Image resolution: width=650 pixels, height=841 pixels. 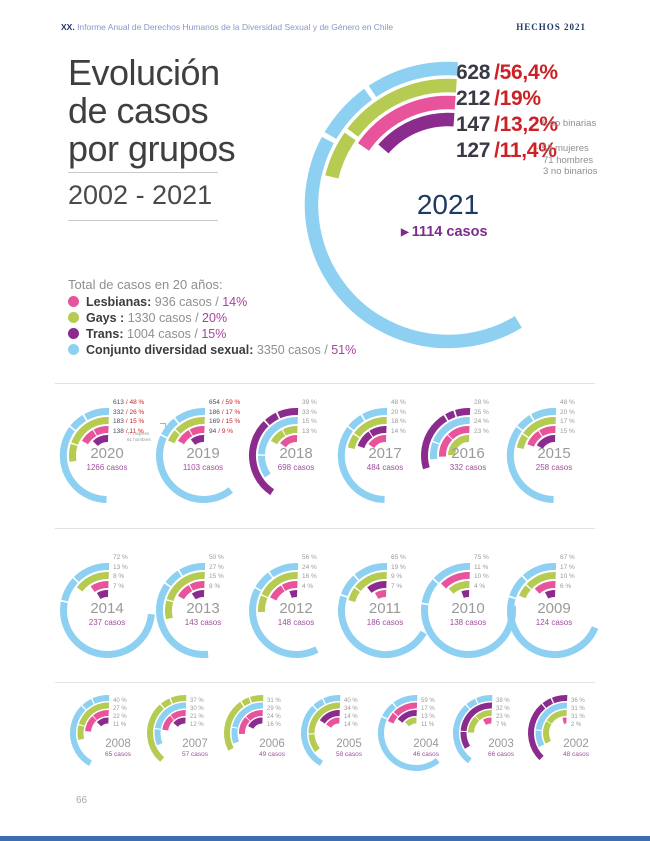 I want to click on ring-2017-gays, so click(x=367, y=432).